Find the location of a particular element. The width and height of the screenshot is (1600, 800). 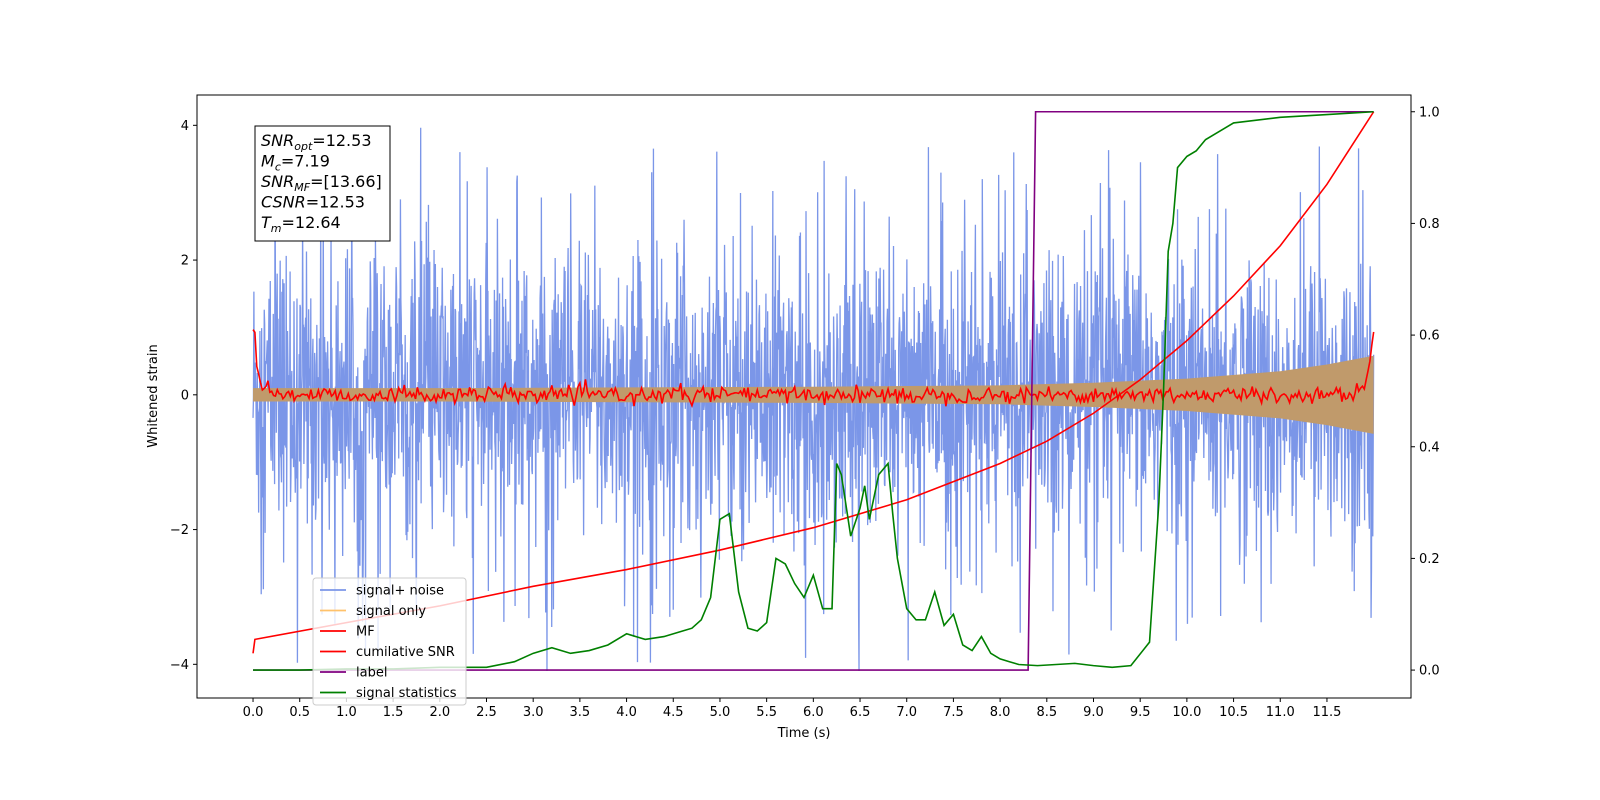

x-tick-label: 9.5 is located at coordinates (1140, 712).